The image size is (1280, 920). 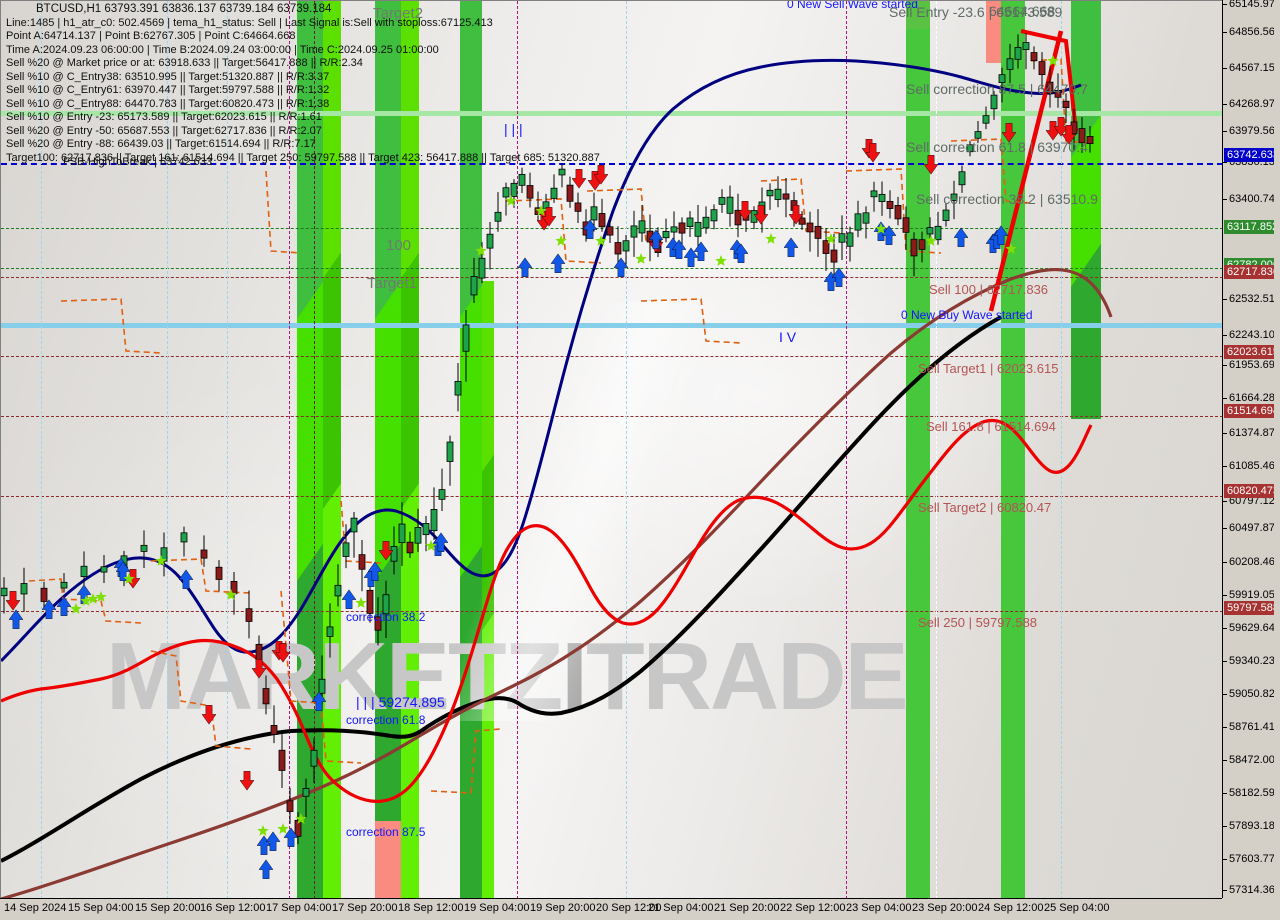 What do you see at coordinates (386, 617) in the screenshot?
I see `correction-382-label: correction 38.2` at bounding box center [386, 617].